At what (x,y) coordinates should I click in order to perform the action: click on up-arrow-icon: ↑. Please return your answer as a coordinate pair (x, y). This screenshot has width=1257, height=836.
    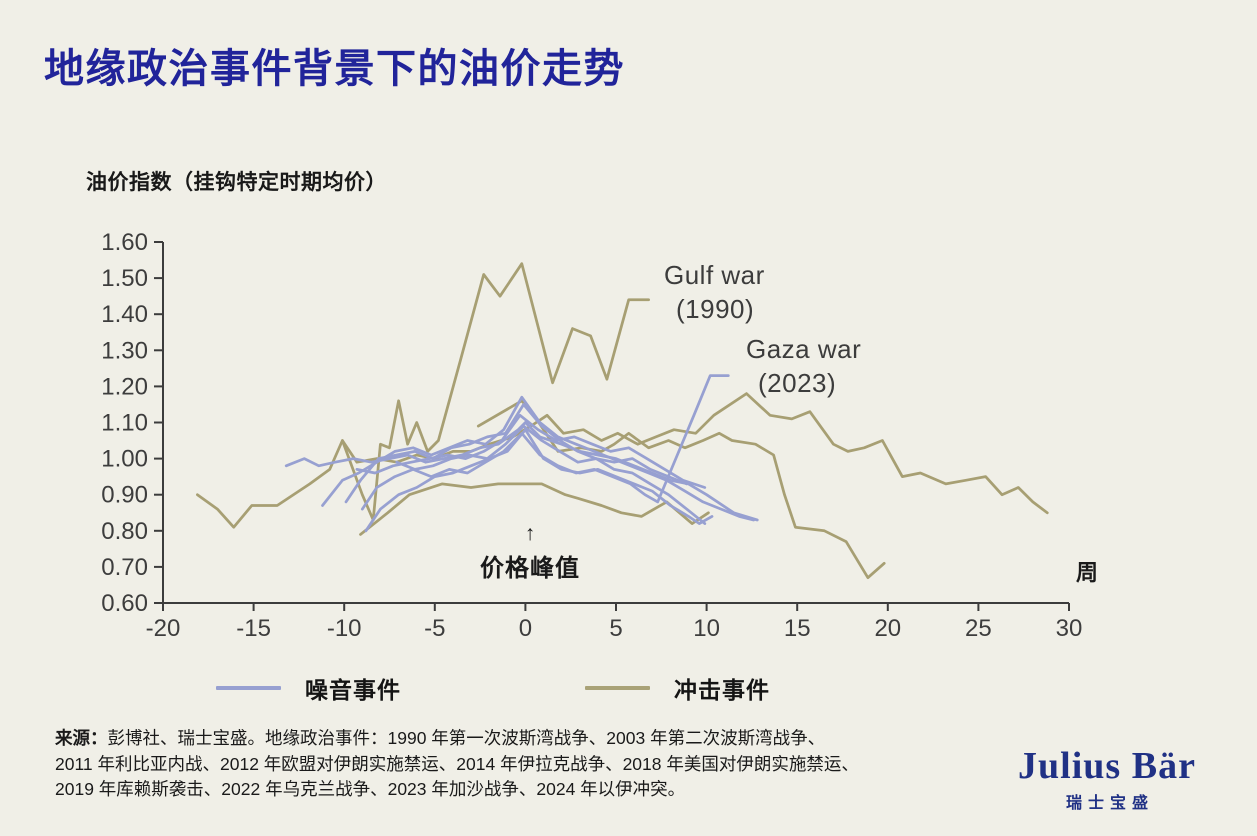
    Looking at the image, I should click on (530, 533).